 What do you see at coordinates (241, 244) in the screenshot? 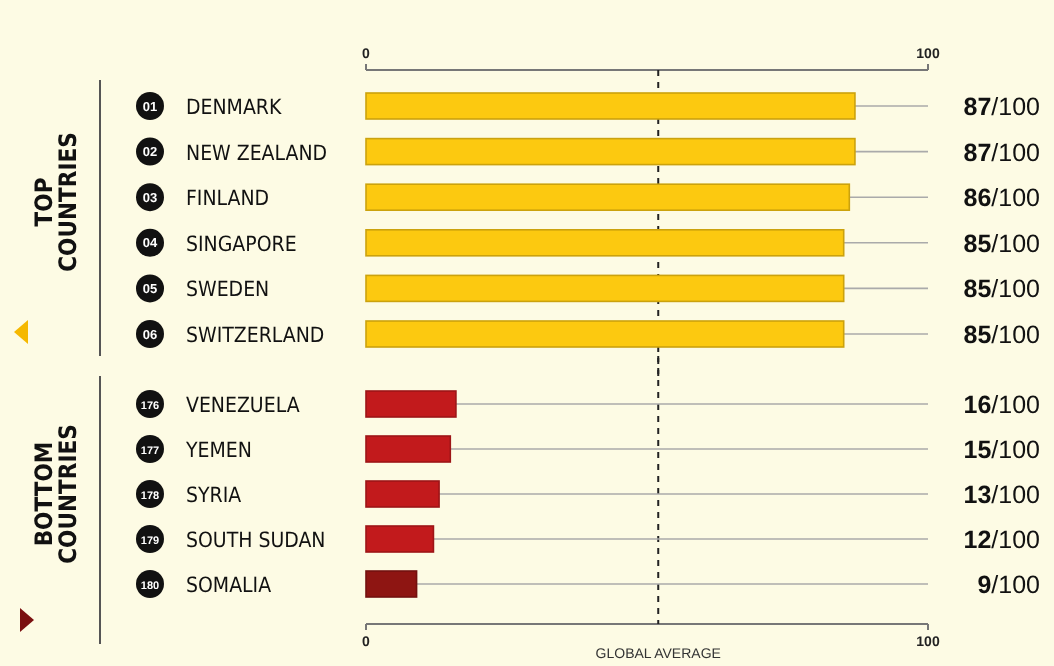
I see `y-tick-label: SINGAPORE` at bounding box center [241, 244].